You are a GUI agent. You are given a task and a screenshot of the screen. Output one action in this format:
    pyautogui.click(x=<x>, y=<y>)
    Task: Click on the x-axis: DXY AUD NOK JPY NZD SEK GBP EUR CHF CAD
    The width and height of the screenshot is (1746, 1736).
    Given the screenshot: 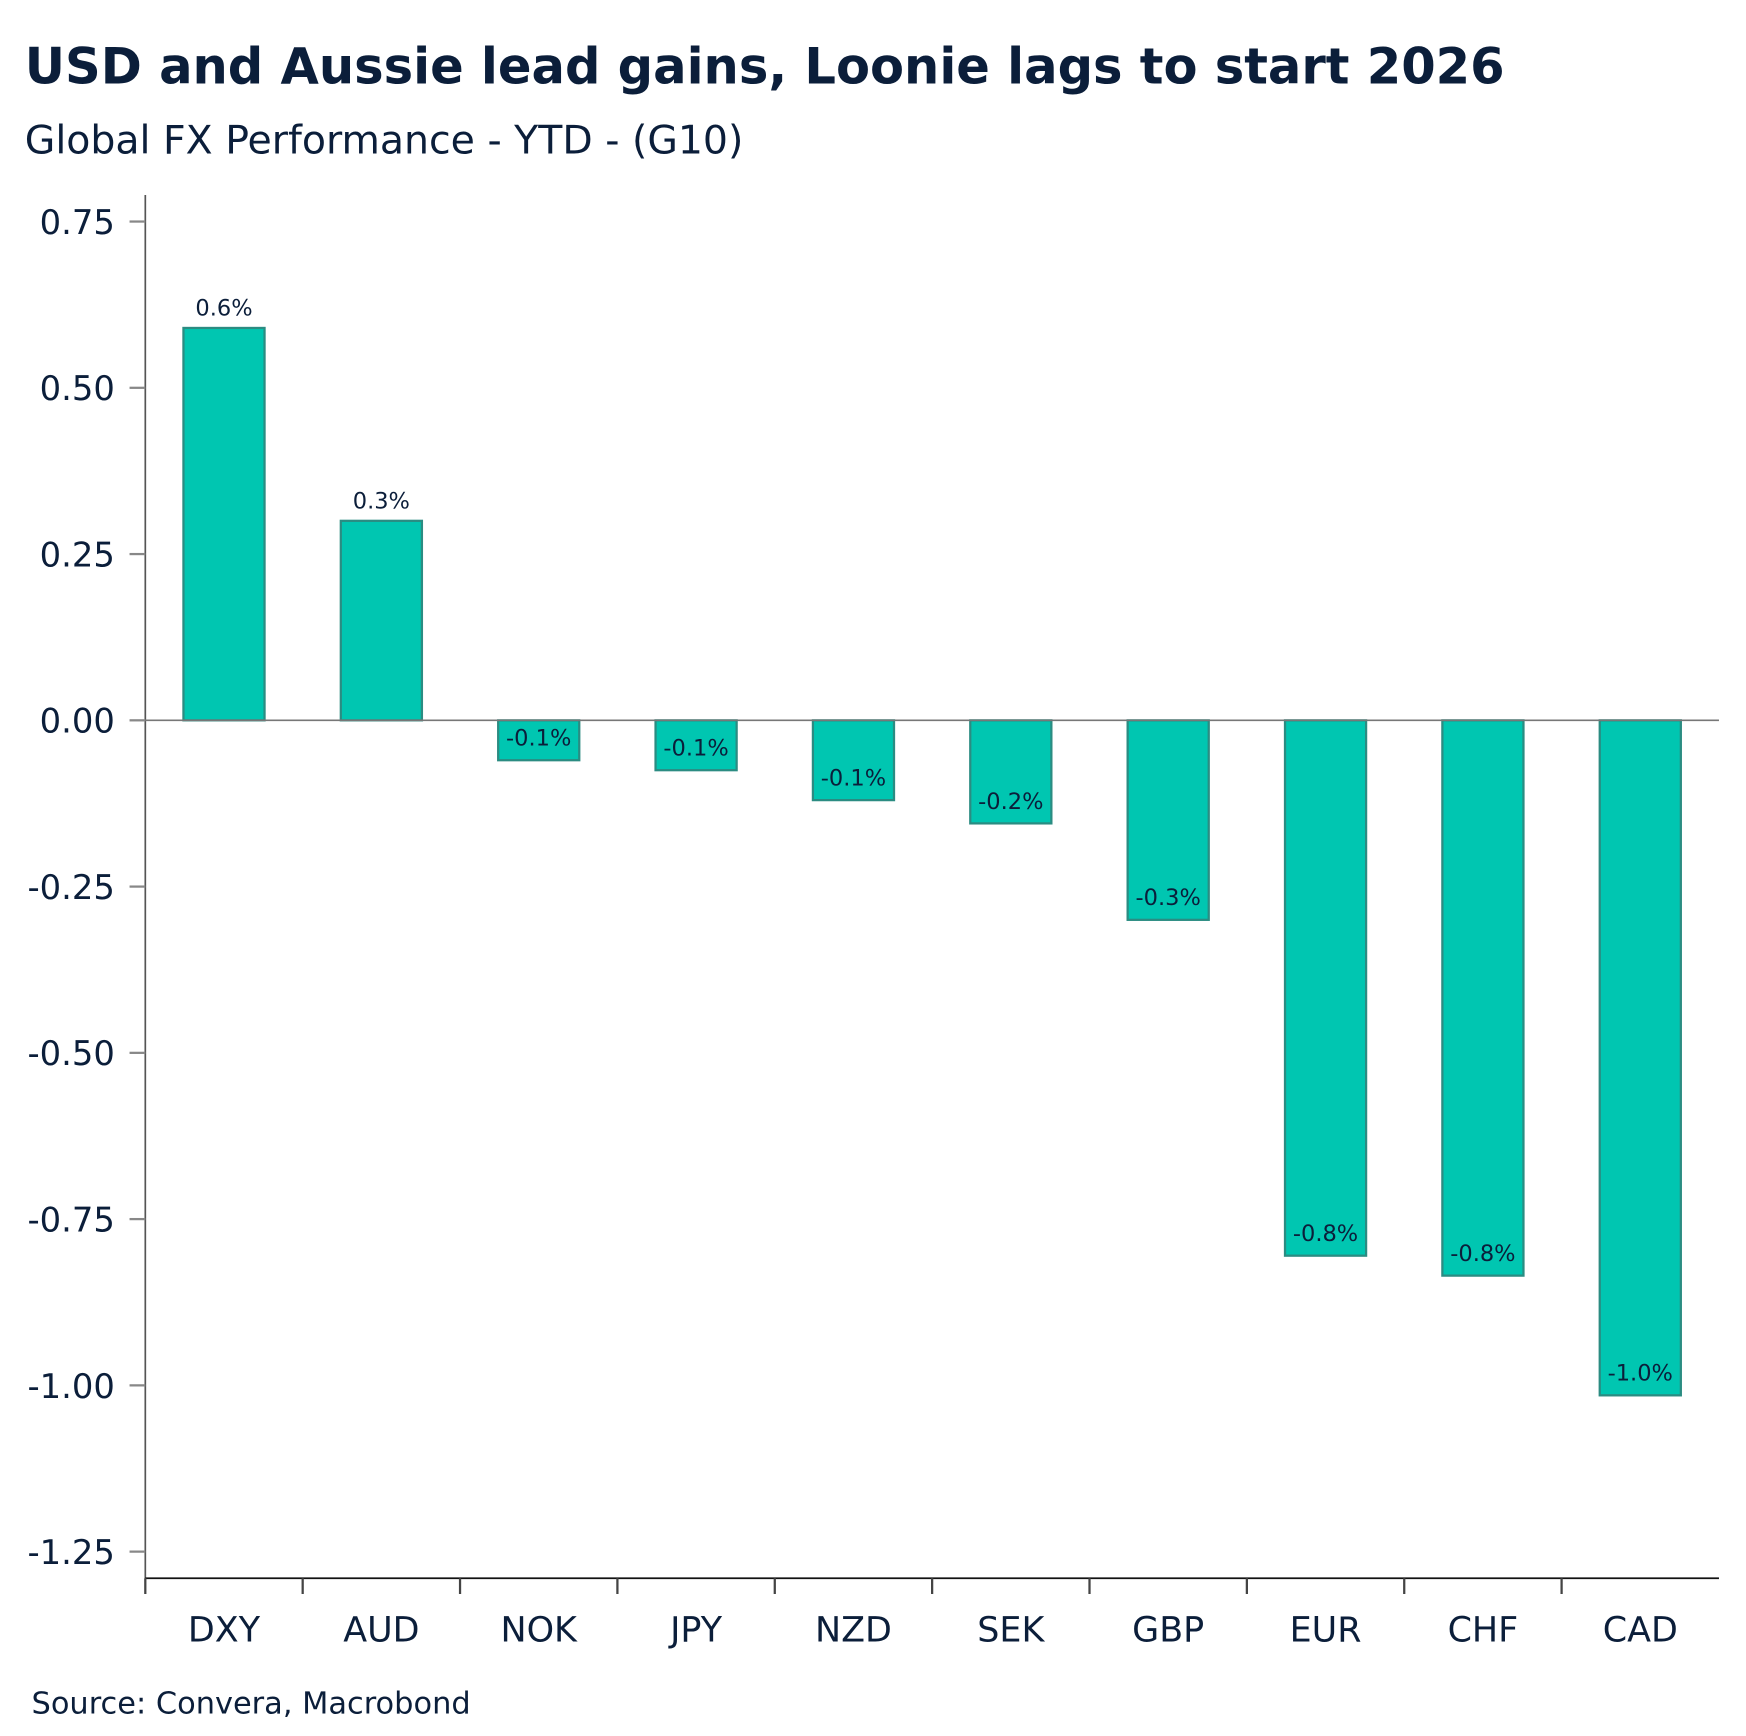 What is the action you would take?
    pyautogui.click(x=931, y=1613)
    